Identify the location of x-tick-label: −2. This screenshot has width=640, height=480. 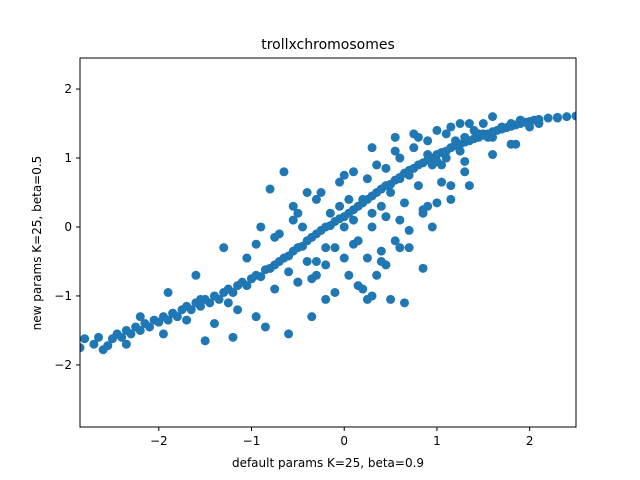
(159, 441).